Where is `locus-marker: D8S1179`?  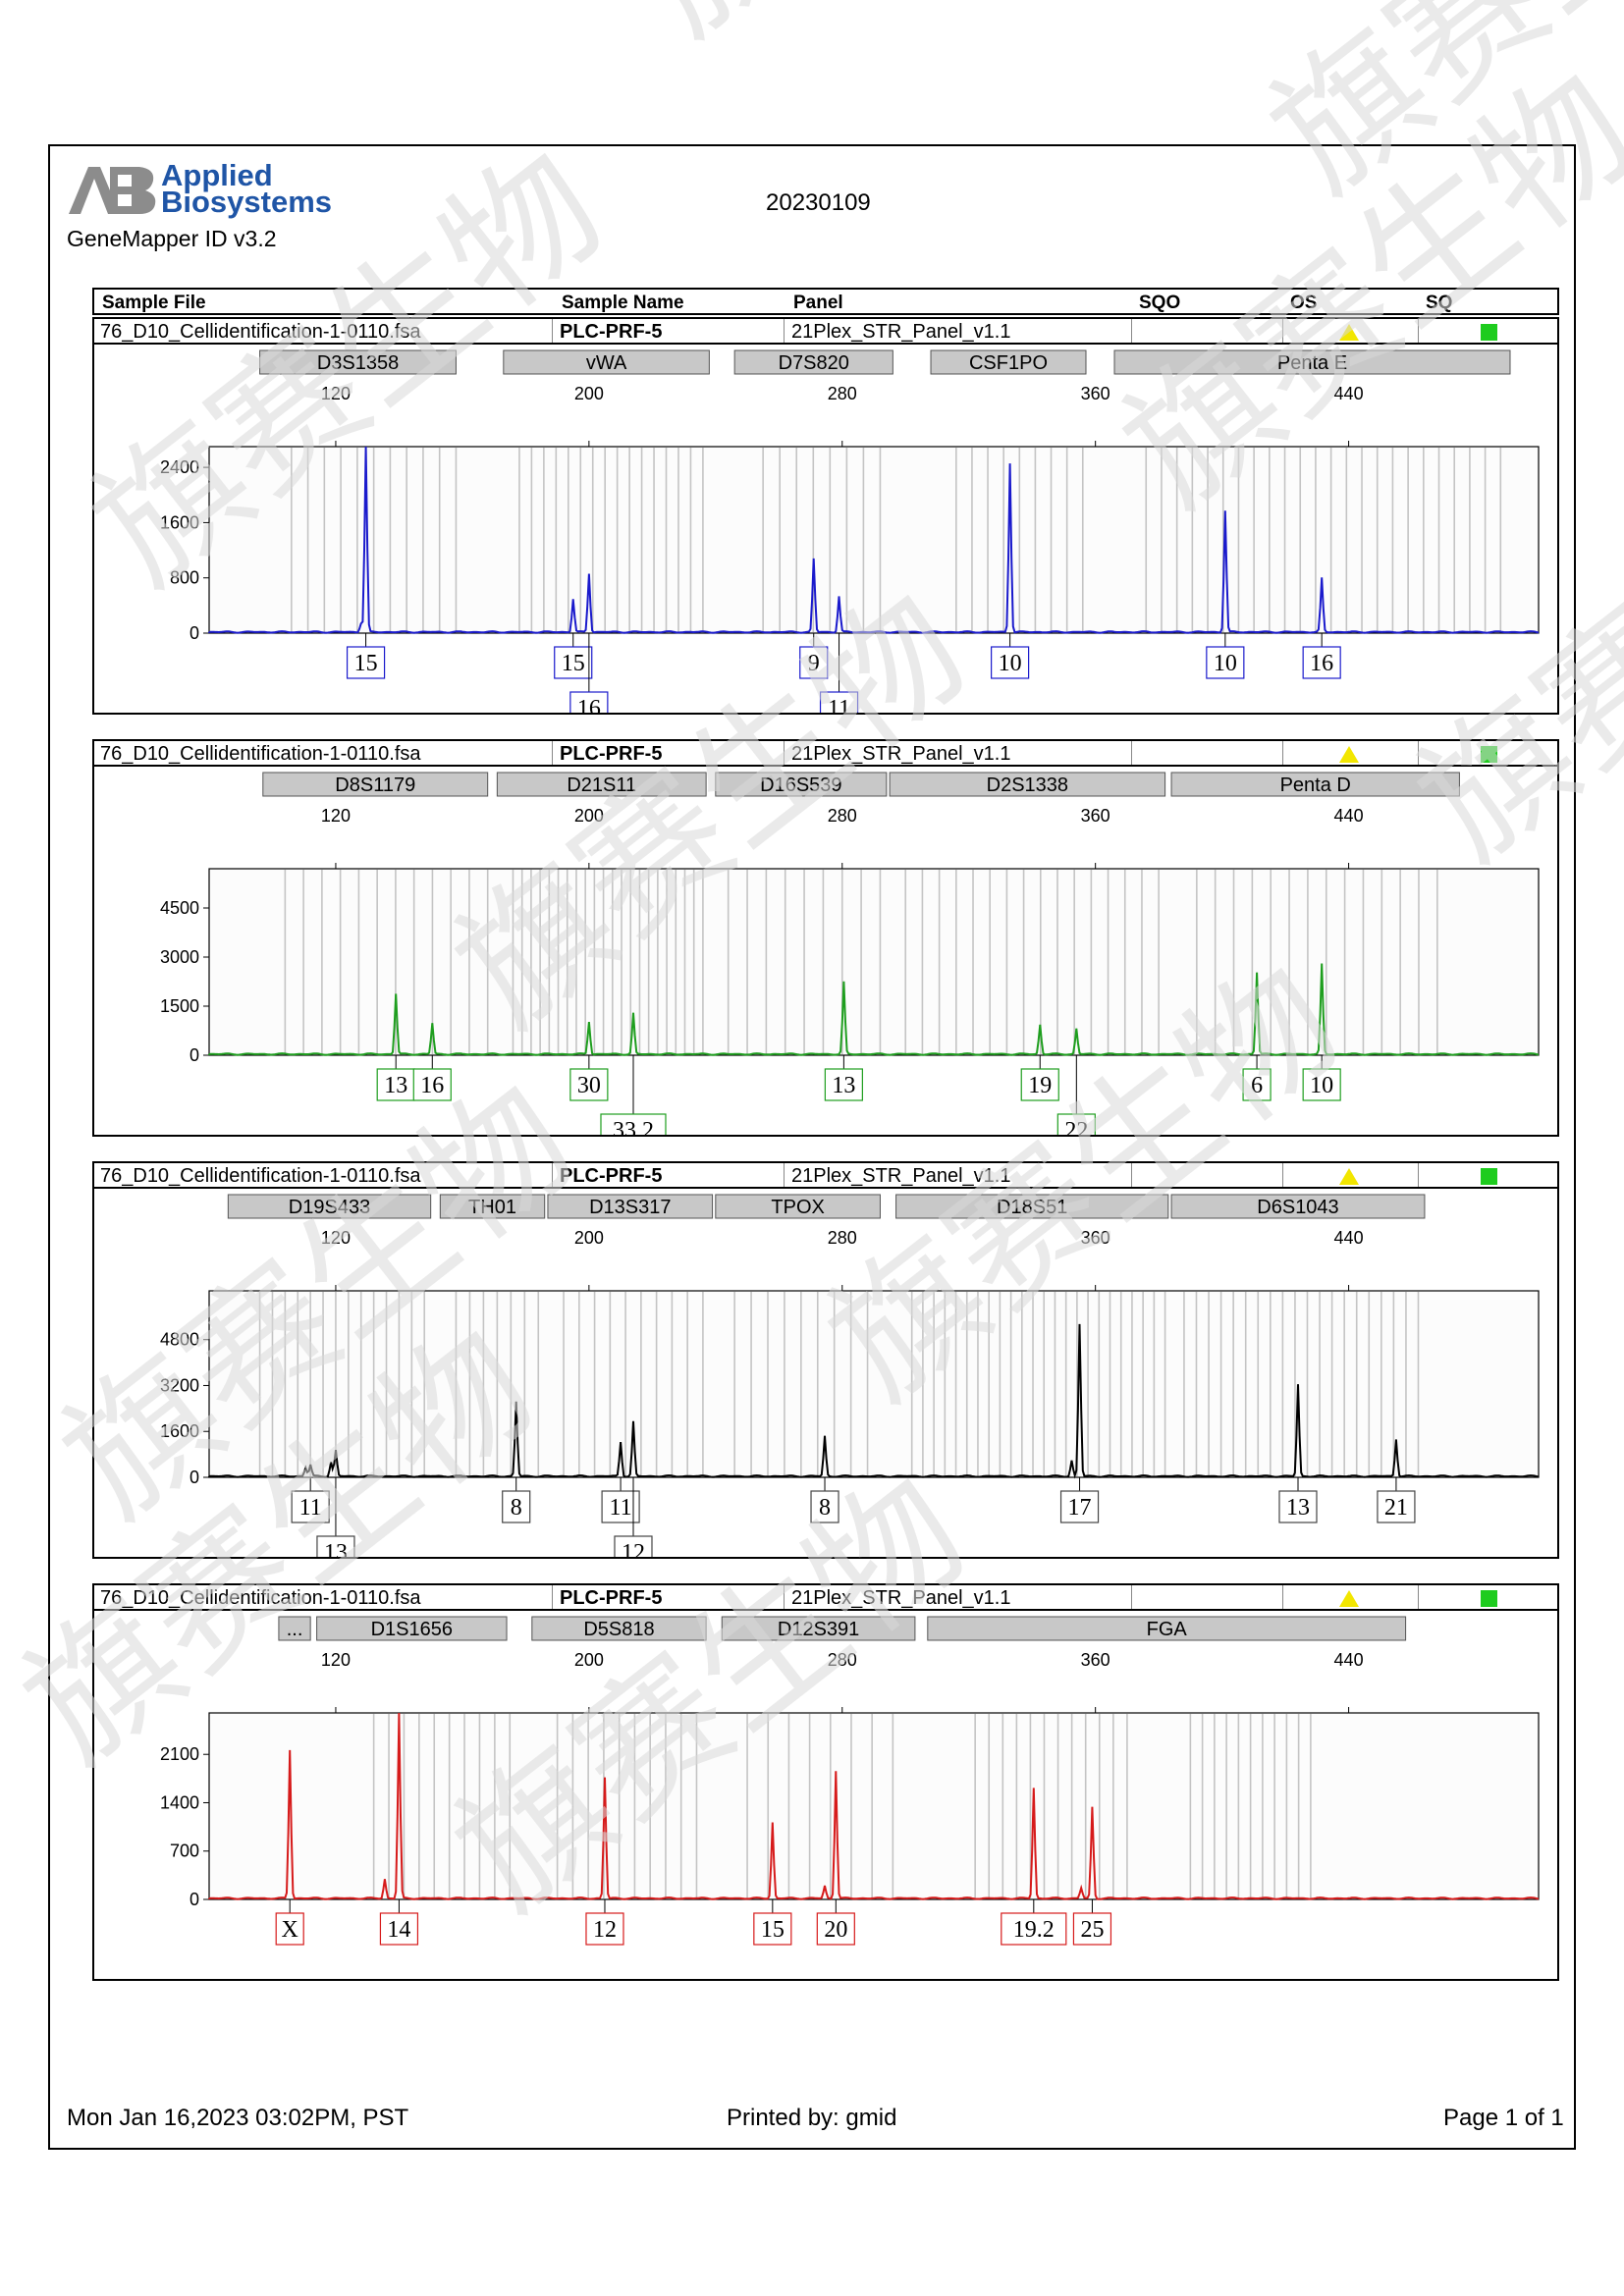 locus-marker: D8S1179 is located at coordinates (375, 784).